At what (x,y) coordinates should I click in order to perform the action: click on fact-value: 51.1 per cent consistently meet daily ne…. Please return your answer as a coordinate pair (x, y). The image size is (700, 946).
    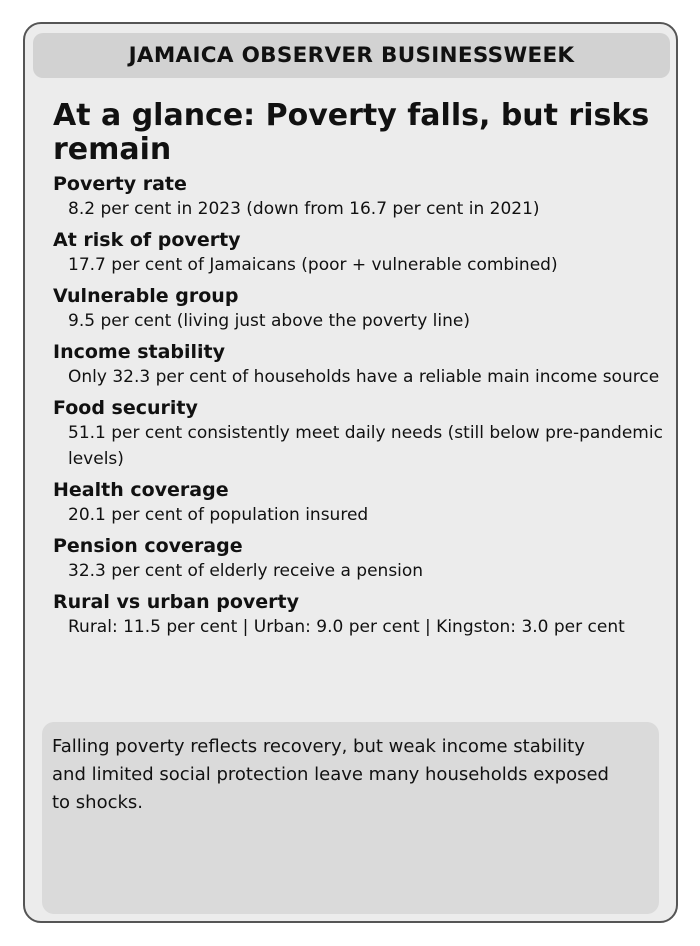
    Looking at the image, I should click on (365, 446).